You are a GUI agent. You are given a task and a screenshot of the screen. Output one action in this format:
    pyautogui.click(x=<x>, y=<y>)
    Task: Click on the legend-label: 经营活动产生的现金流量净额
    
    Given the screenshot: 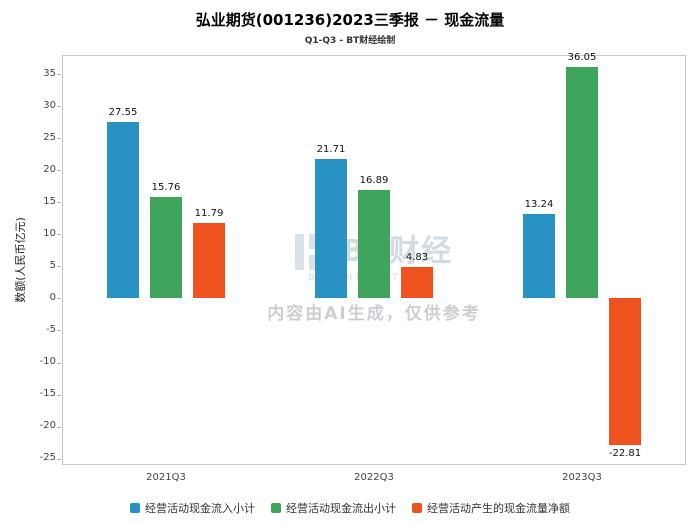 What is the action you would take?
    pyautogui.click(x=498, y=508)
    